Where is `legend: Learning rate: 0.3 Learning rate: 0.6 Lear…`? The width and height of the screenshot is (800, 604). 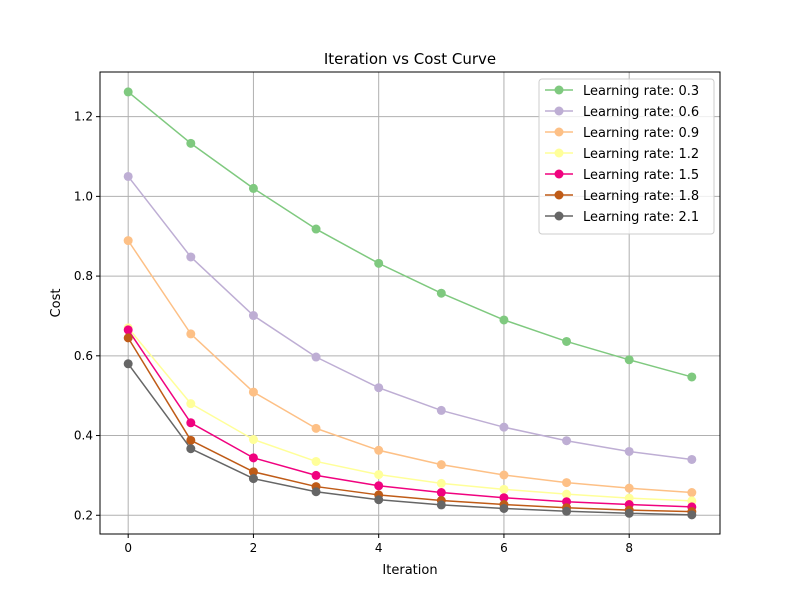
legend: Learning rate: 0.3 Learning rate: 0.6 Lear… is located at coordinates (626, 156).